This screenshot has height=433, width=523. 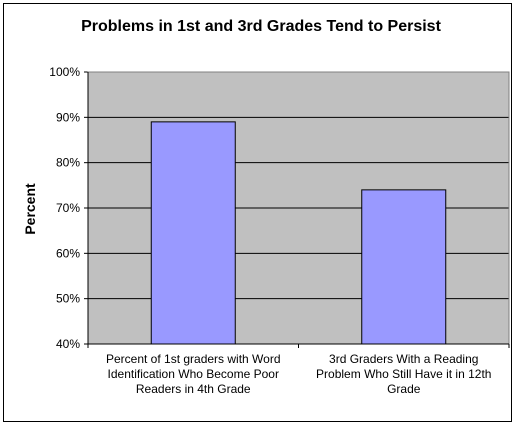 I want to click on y-axis-title: Percent, so click(x=30, y=209).